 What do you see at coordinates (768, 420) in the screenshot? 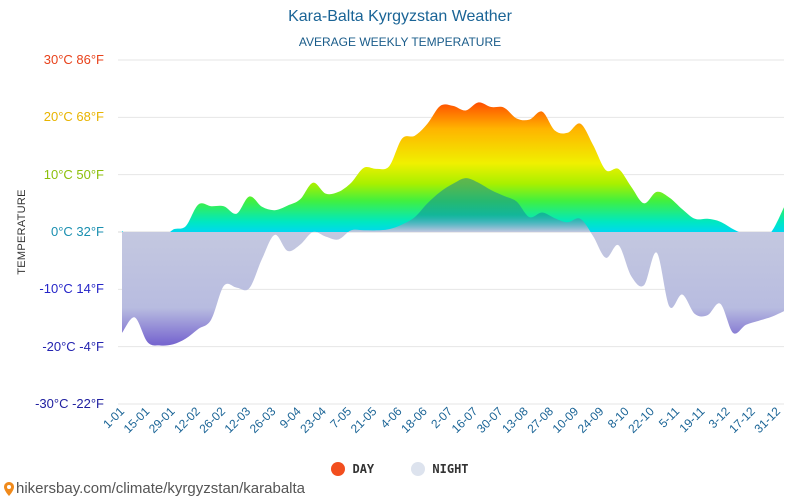
I see `x-tick-label: 31-12` at bounding box center [768, 420].